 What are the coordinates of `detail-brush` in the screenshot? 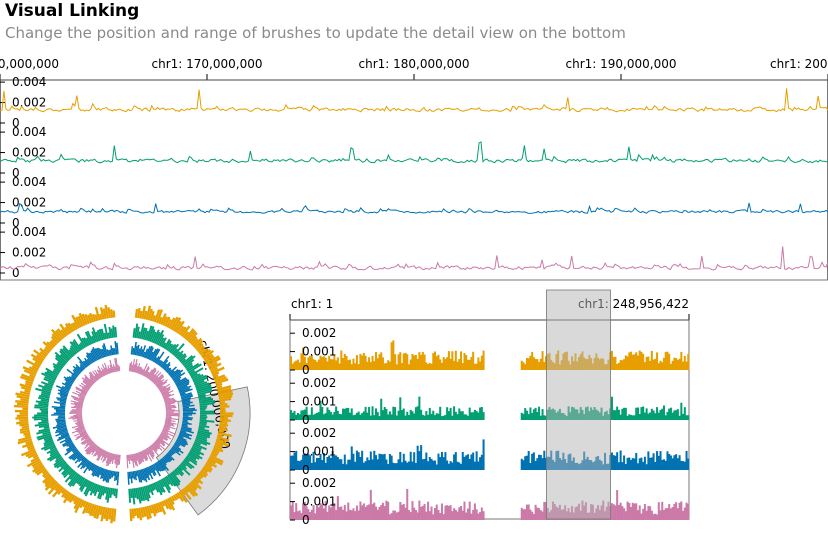 It's located at (578, 404).